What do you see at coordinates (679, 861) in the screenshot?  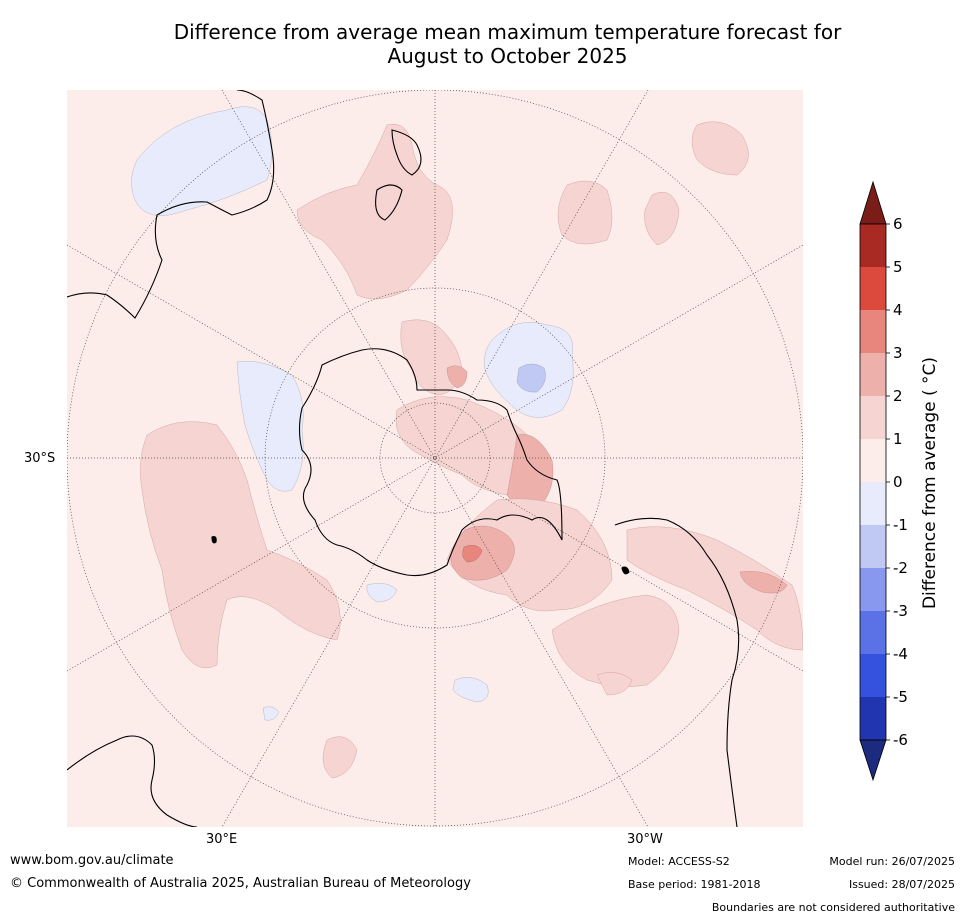 I see `footer-model: Model: ACCESS-S2` at bounding box center [679, 861].